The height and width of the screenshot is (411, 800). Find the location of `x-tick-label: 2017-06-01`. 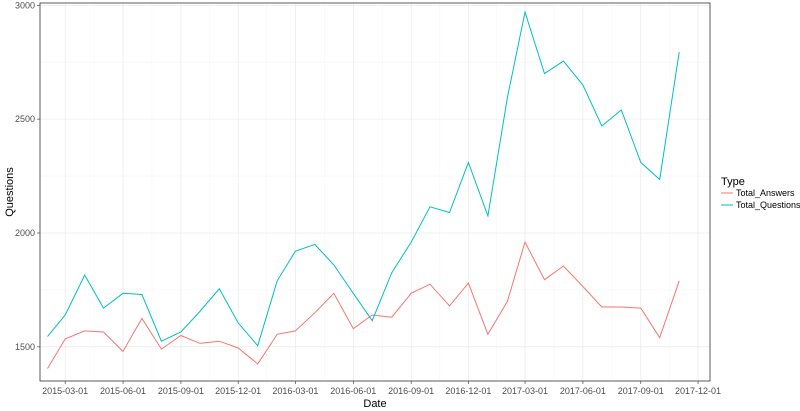

x-tick-label: 2017-06-01 is located at coordinates (583, 391).